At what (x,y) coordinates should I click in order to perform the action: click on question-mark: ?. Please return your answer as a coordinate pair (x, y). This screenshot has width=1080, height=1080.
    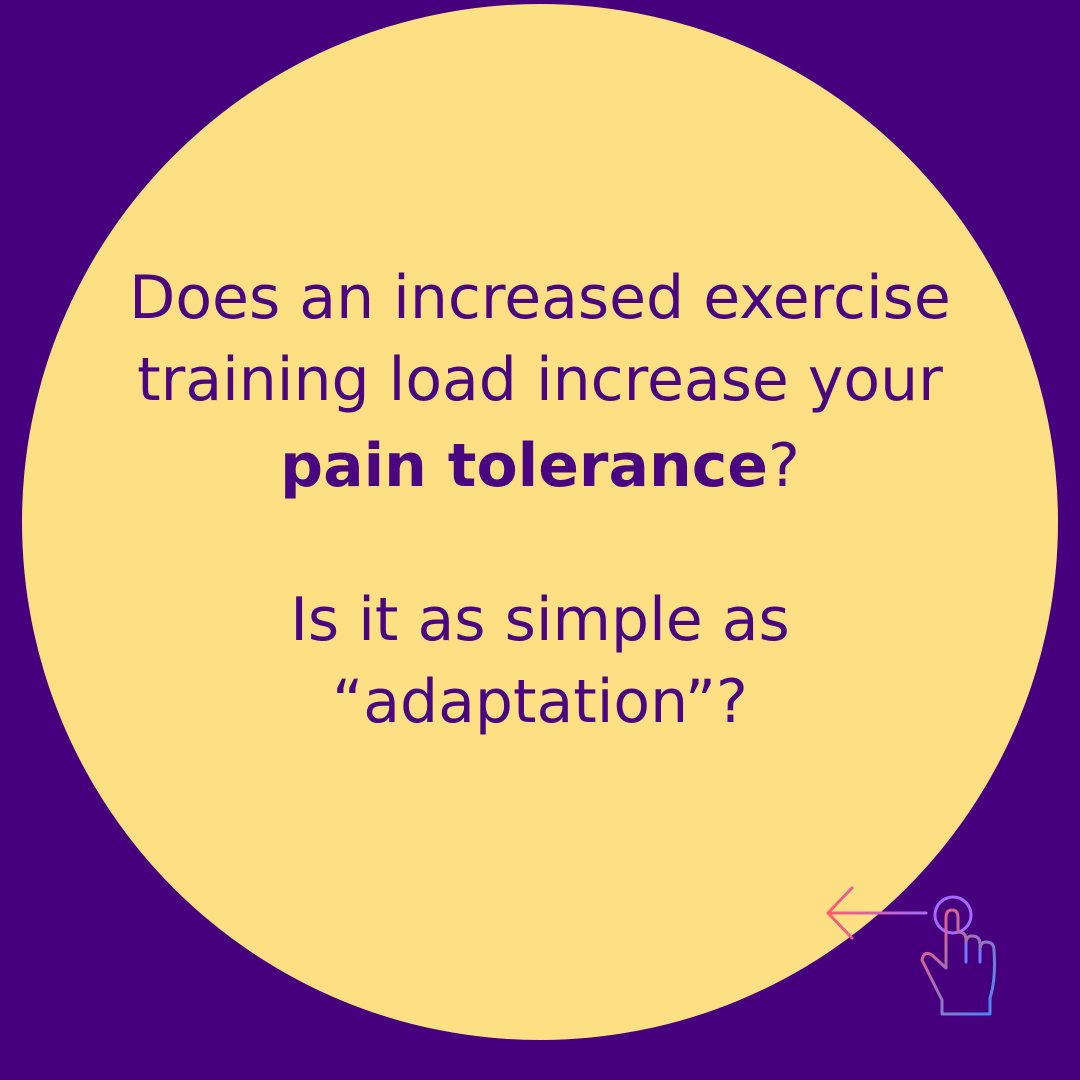
    Looking at the image, I should click on (784, 466).